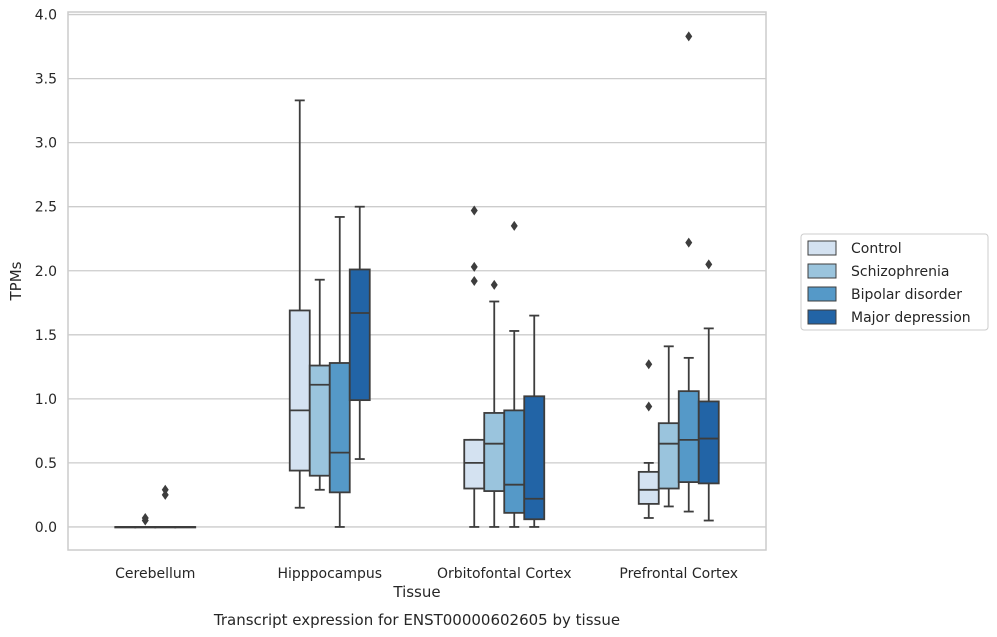 This screenshot has width=997, height=637. Describe the element at coordinates (16, 281) in the screenshot. I see `y-axis-label: TPMs` at that location.